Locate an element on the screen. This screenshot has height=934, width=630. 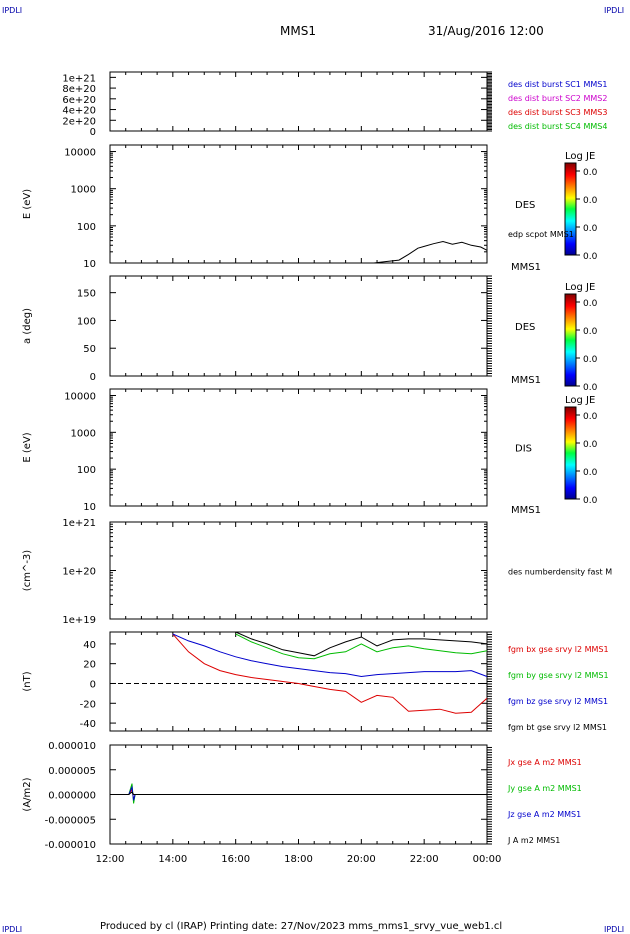
corner-label-bottom-right: IPDLI is located at coordinates (614, 929).